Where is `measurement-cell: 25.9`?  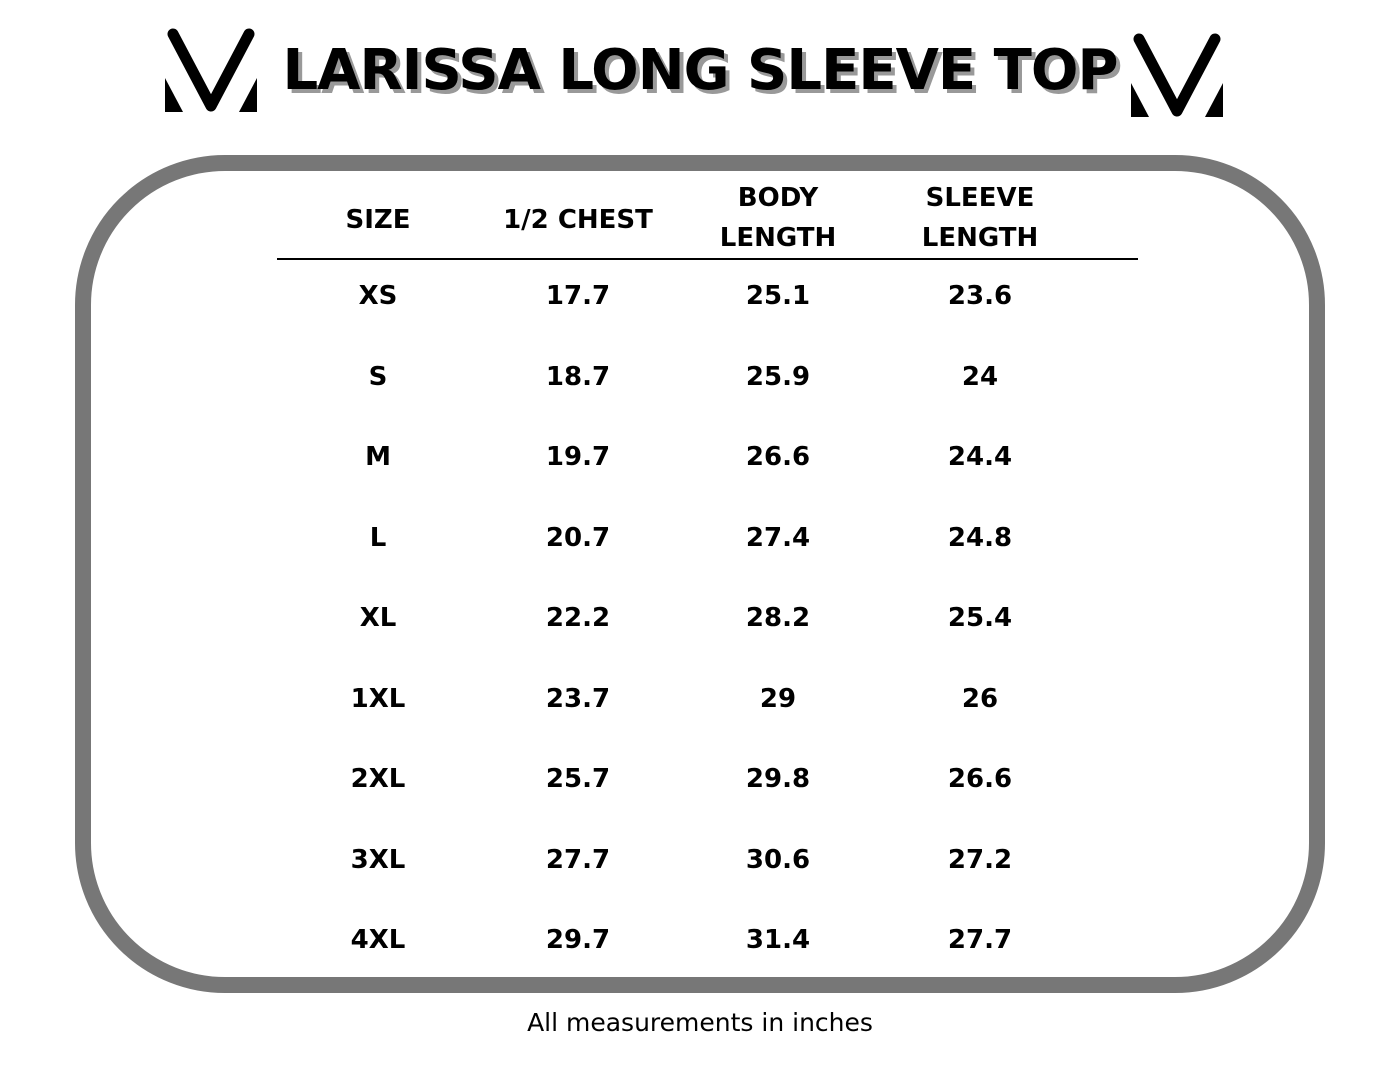
measurement-cell: 25.9 is located at coordinates (778, 376).